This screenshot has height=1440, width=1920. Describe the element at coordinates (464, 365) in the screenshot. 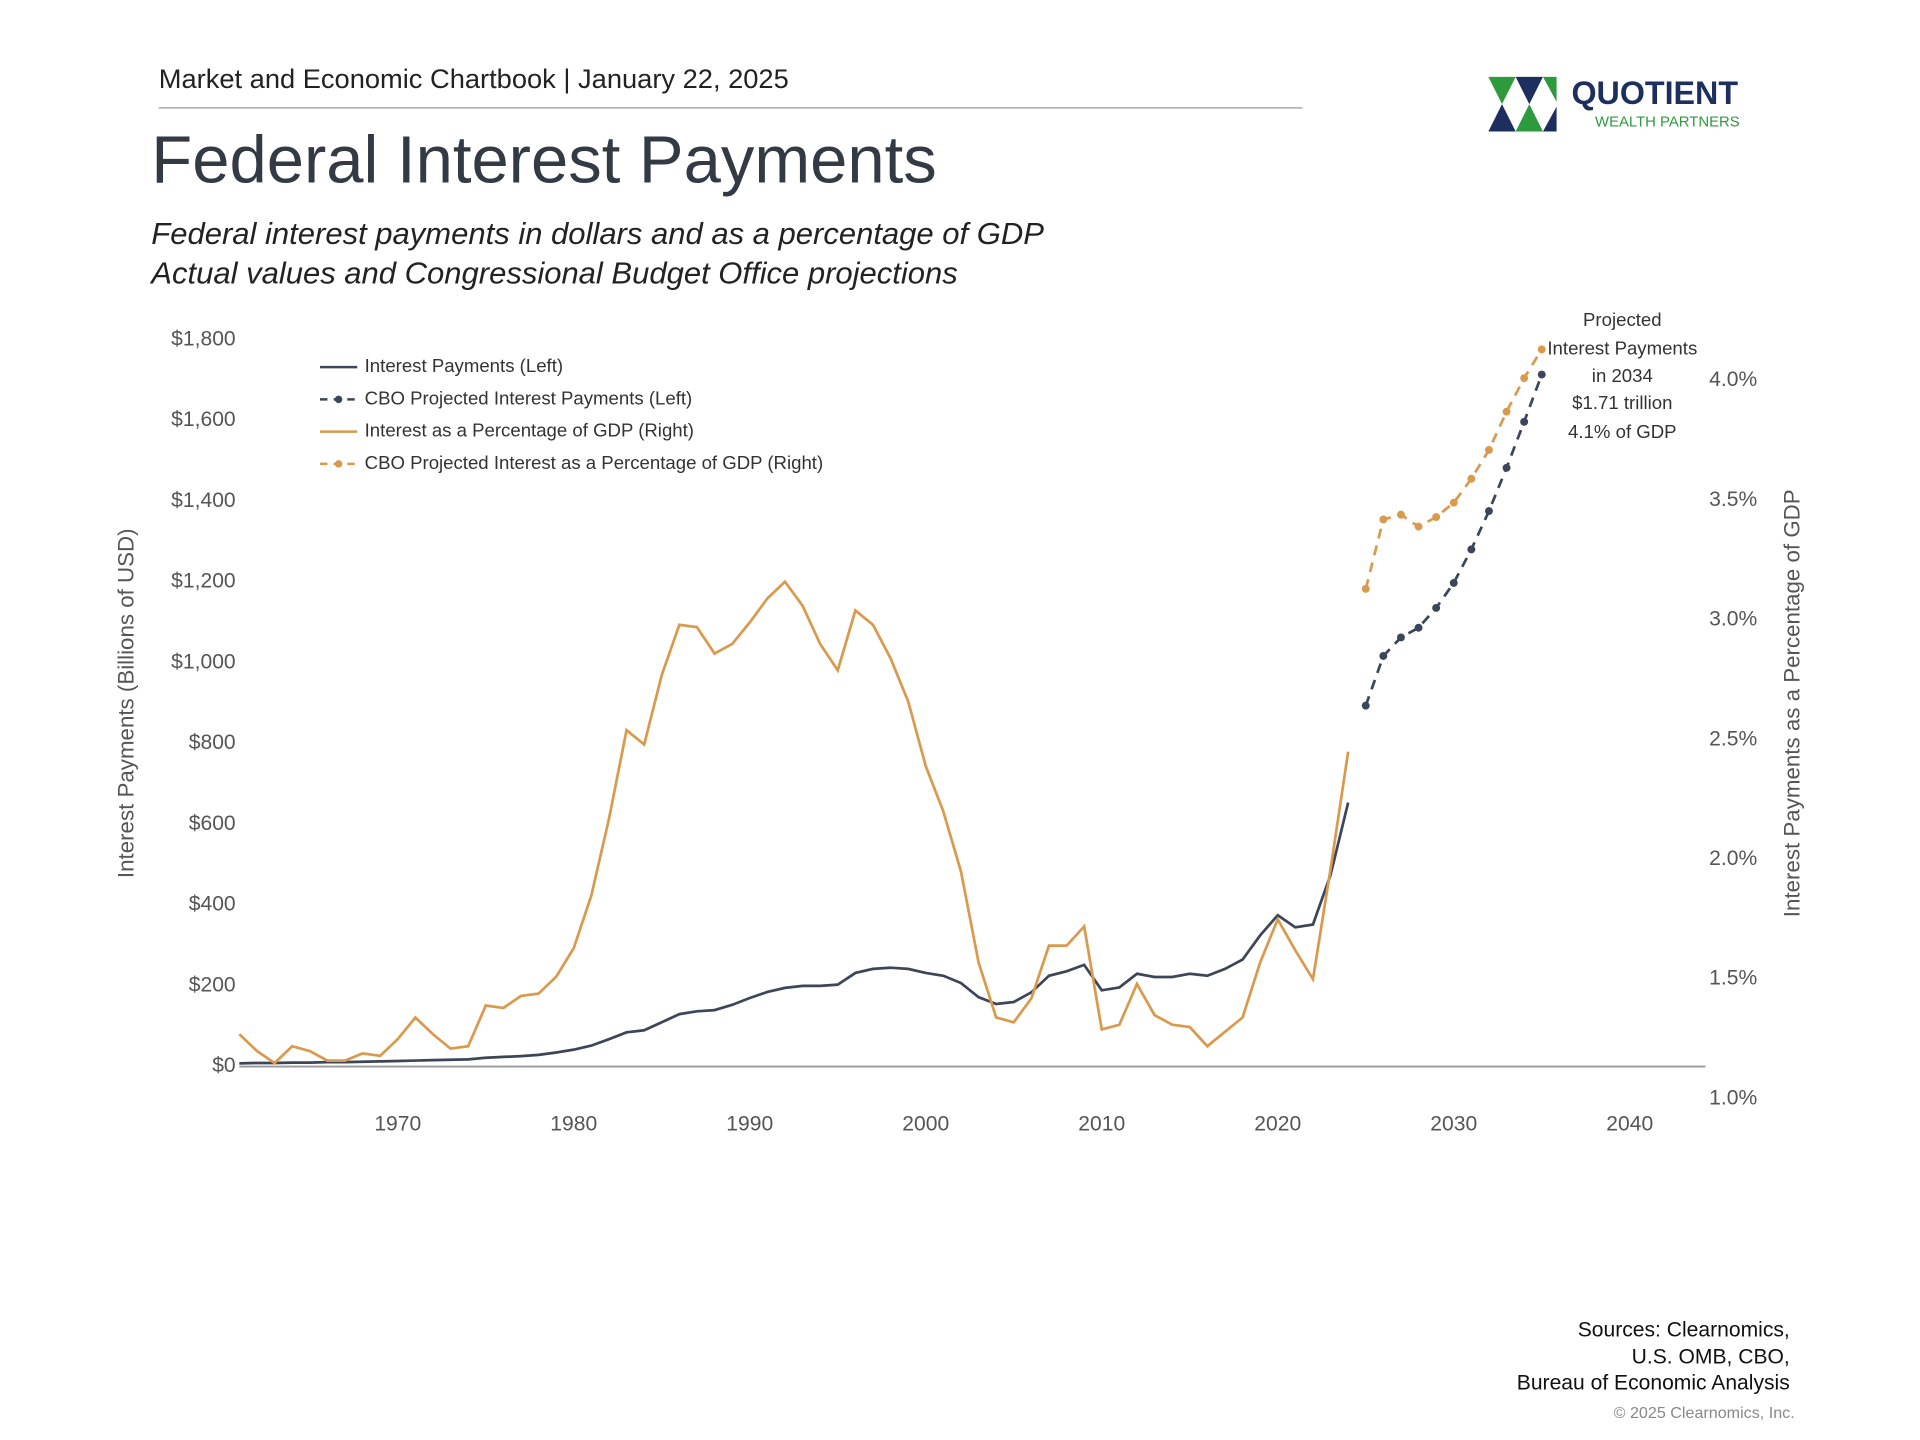

I see `legend-label: Interest Payments (Left)` at that location.